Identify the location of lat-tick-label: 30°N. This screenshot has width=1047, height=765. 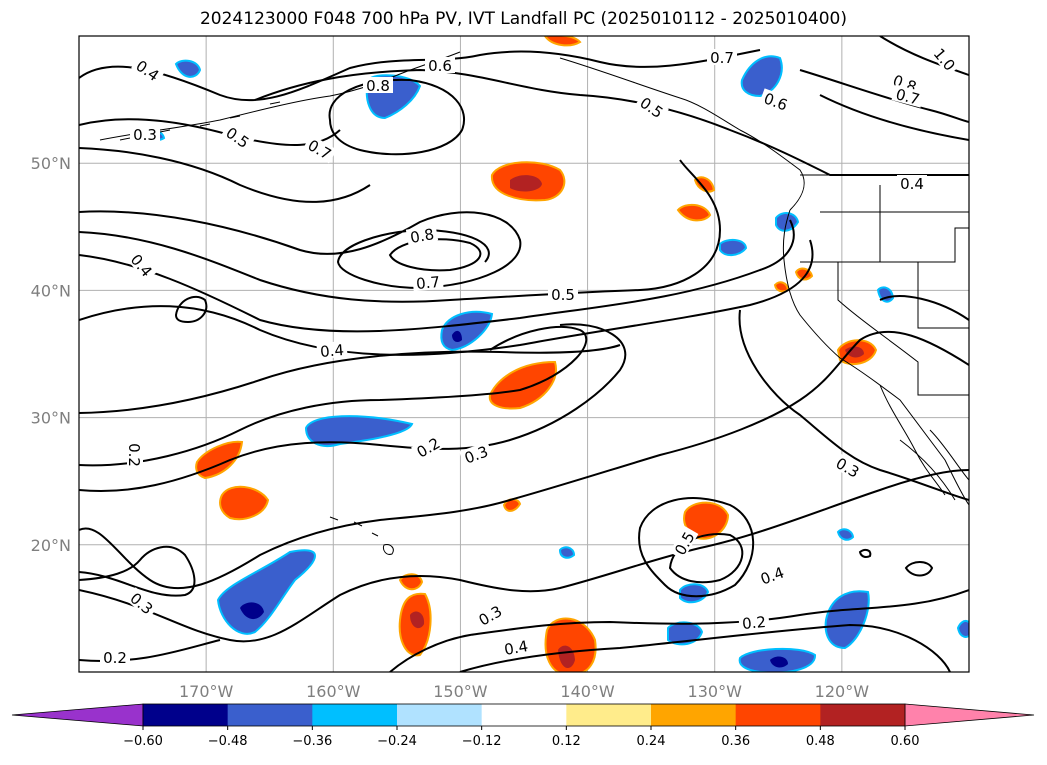
(51, 418).